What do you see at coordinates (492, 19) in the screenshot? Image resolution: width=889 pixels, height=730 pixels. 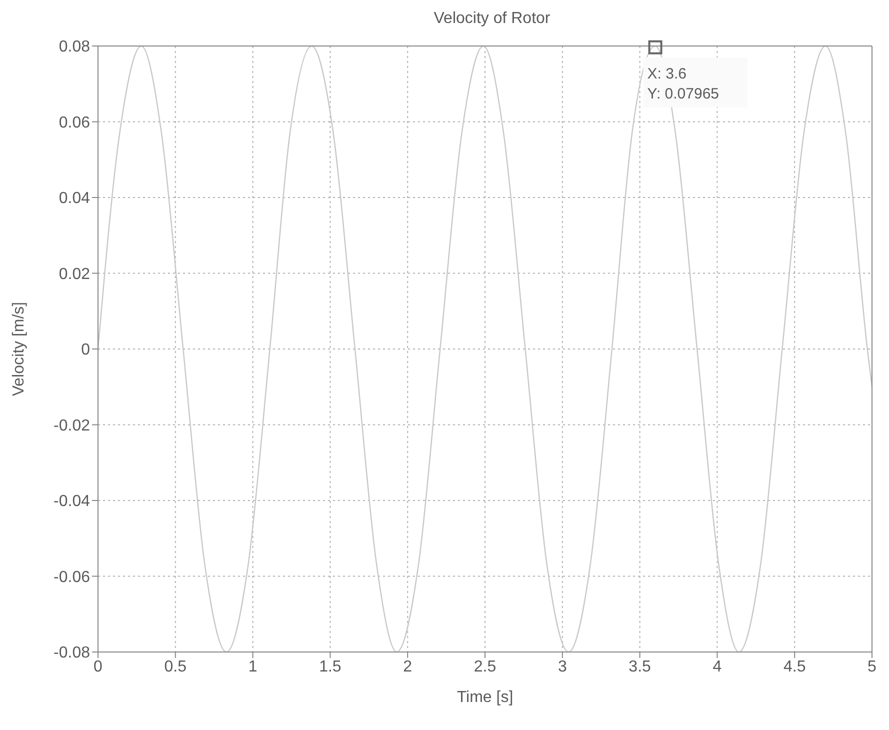 I see `chart-title: Velocity of Rotor` at bounding box center [492, 19].